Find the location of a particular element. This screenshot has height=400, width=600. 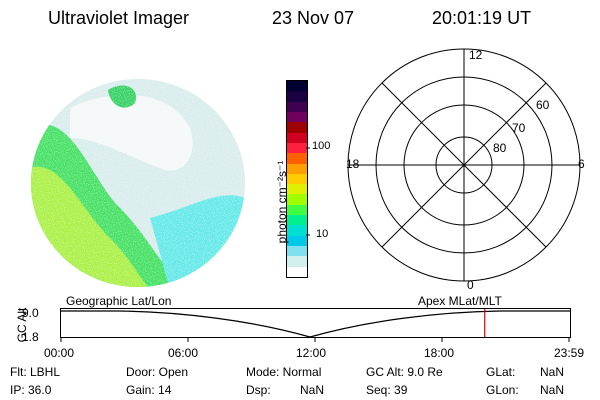

color-bar is located at coordinates (297, 179).